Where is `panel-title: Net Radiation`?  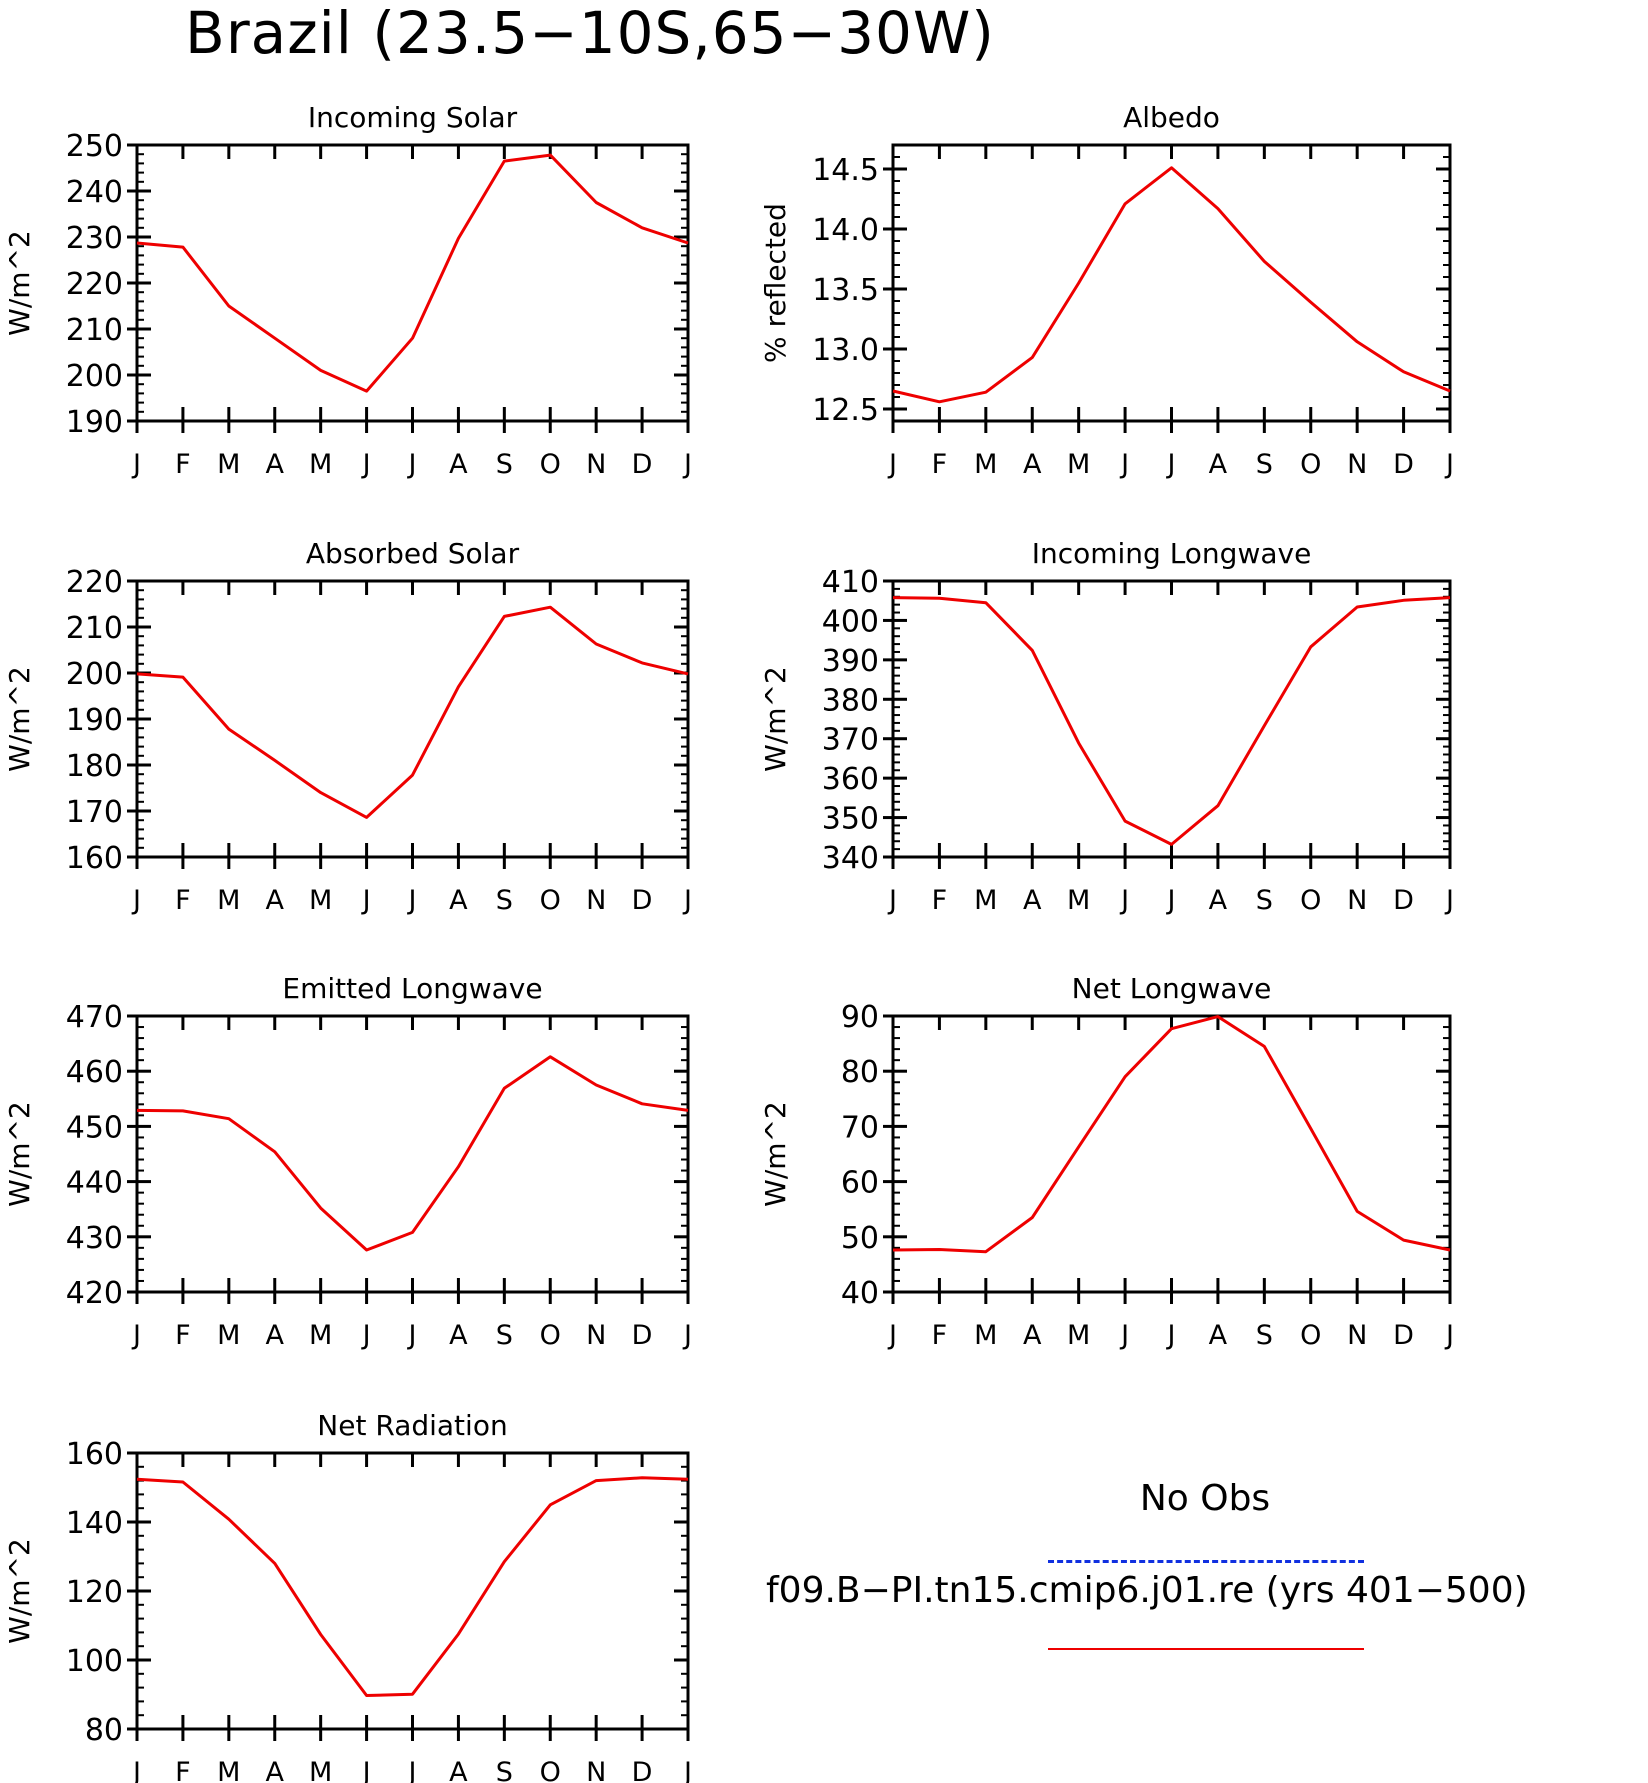 panel-title: Net Radiation is located at coordinates (412, 1425).